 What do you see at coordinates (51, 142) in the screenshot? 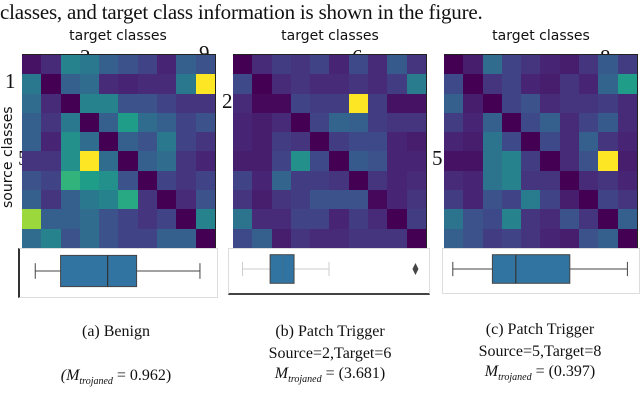
I see `heatmap-cell-r4-c1` at bounding box center [51, 142].